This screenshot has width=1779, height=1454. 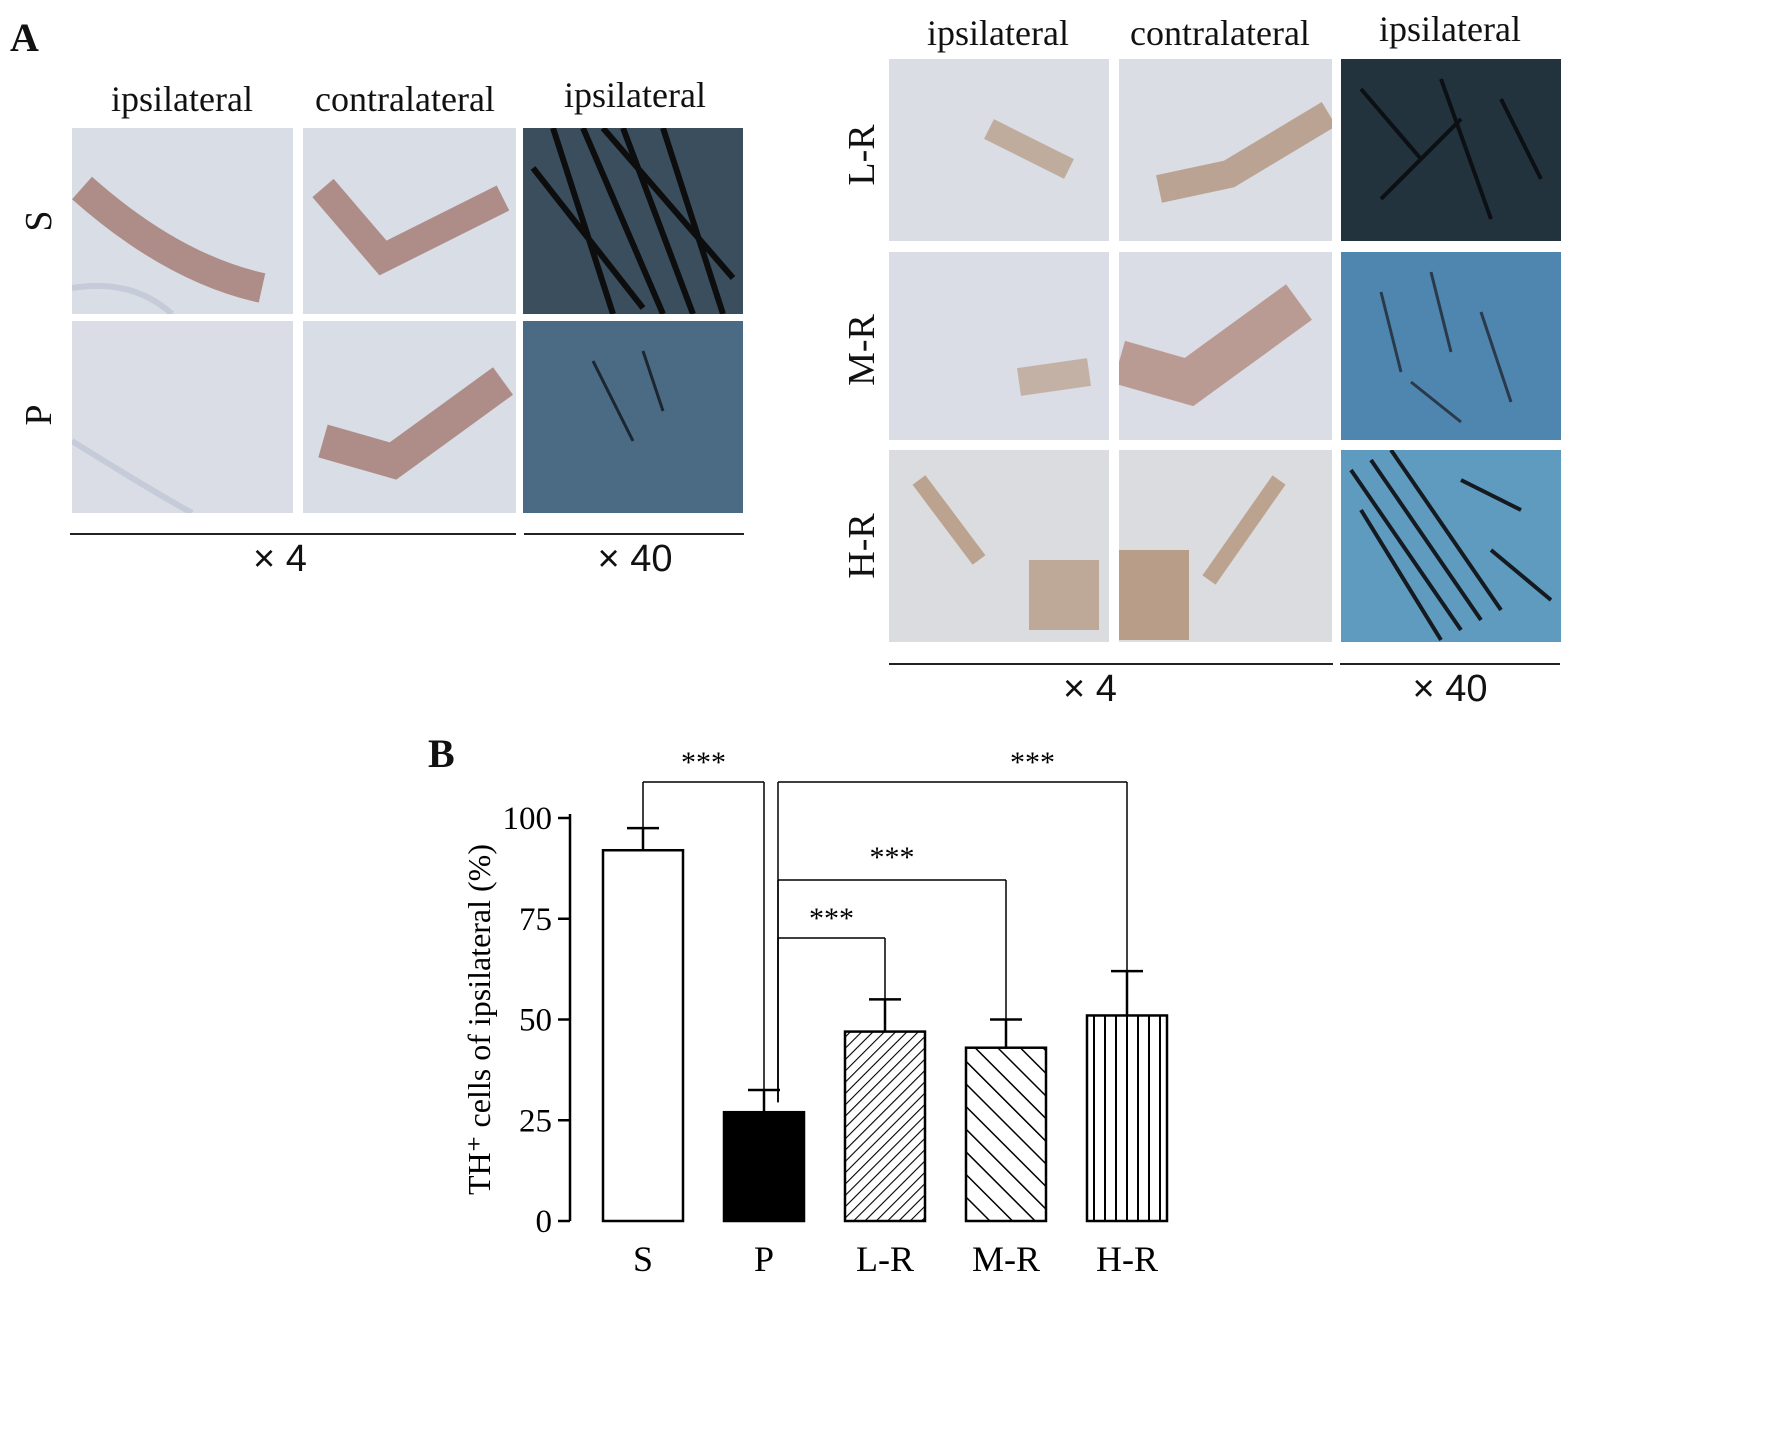 I want to click on micrograph-h-r-contralateral-4x, so click(x=1225, y=546).